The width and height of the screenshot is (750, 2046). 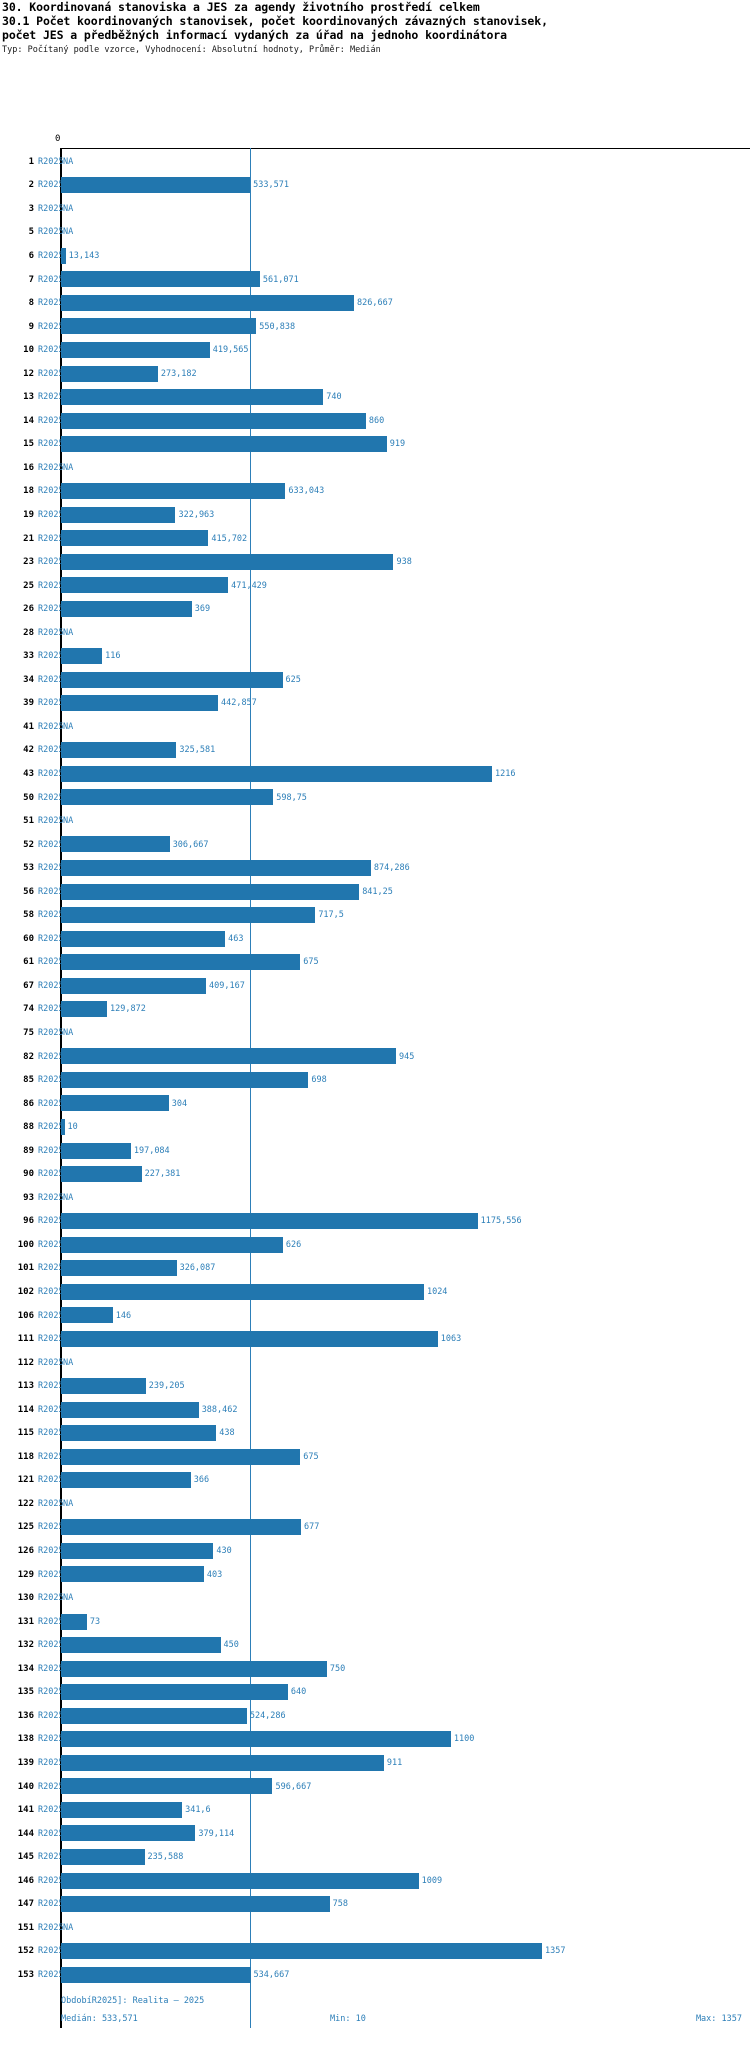 What do you see at coordinates (28, 656) in the screenshot?
I see `row-index-label: 33` at bounding box center [28, 656].